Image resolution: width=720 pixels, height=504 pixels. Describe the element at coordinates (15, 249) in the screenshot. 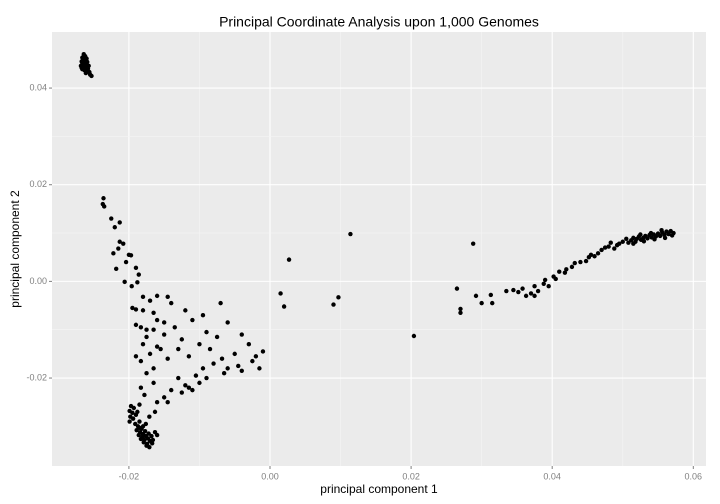

I see `y-axis-title: principal component 2` at that location.